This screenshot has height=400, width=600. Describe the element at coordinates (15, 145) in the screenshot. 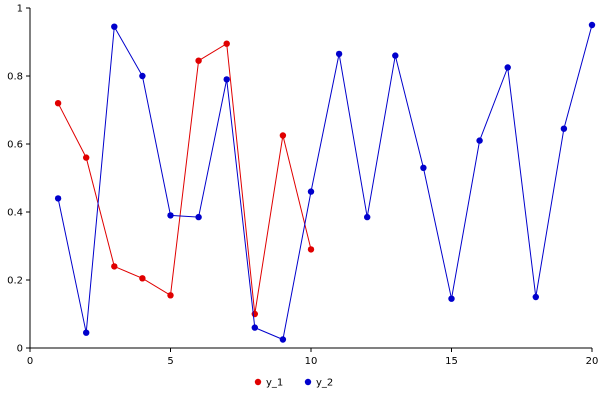

I see `y-tick-label: 0.6` at that location.